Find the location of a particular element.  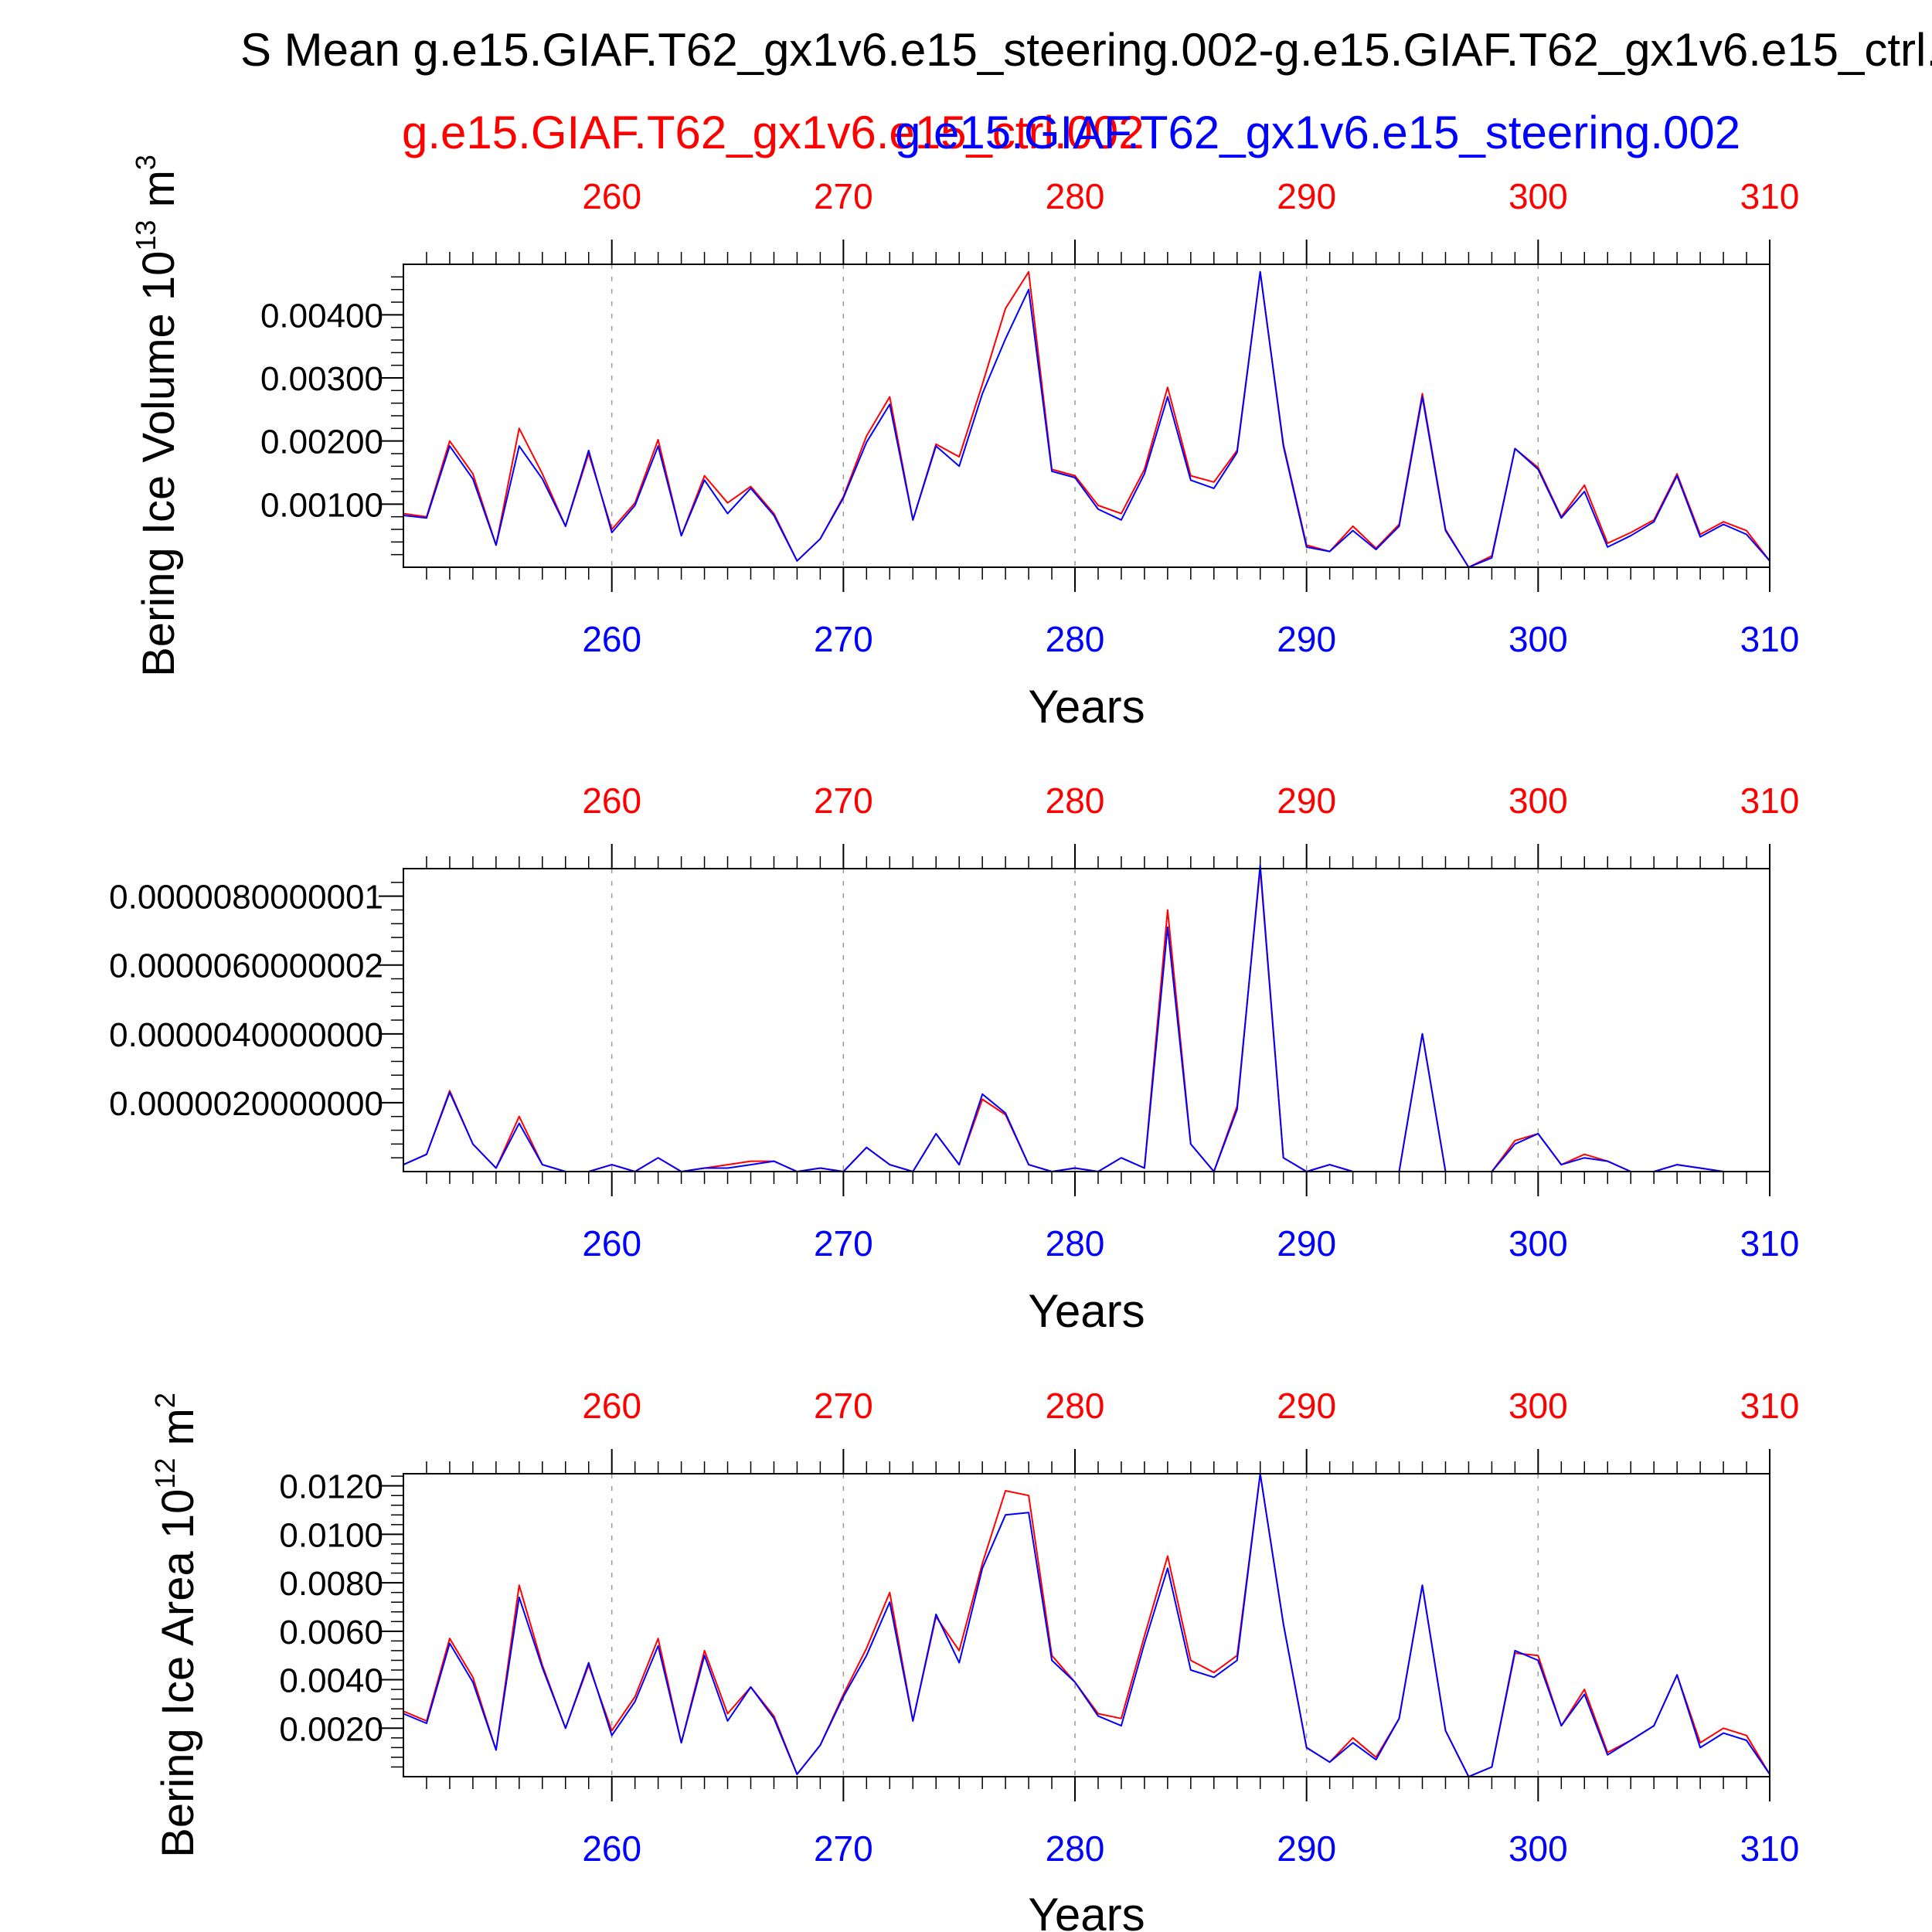

y-tick-label: 0.0000020000000 is located at coordinates (246, 1104).